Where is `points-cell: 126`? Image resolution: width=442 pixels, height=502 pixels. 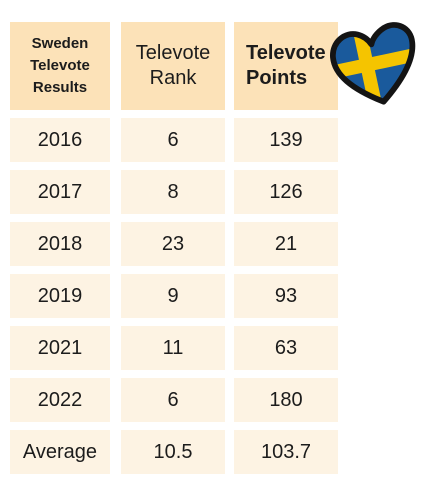
points-cell: 126 is located at coordinates (286, 192).